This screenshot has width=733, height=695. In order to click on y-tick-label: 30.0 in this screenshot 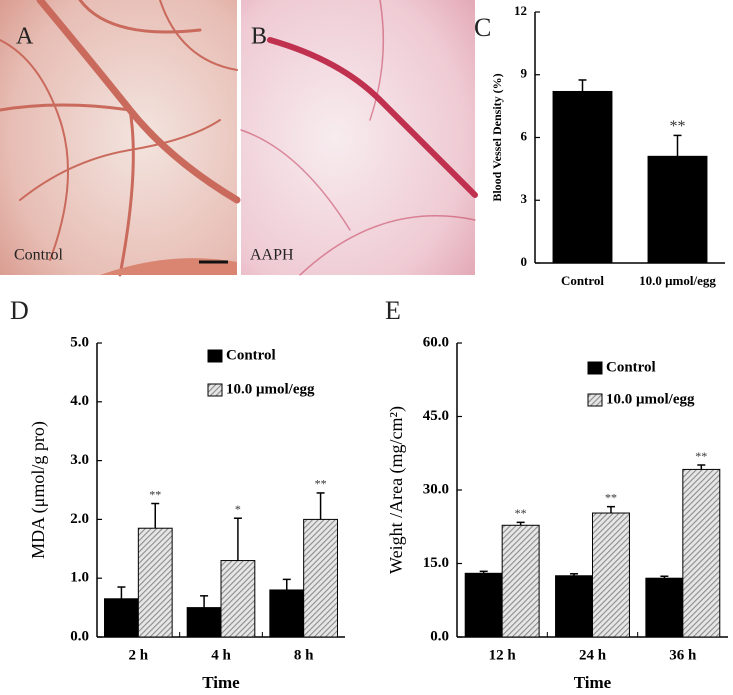, I will do `click(436, 489)`.